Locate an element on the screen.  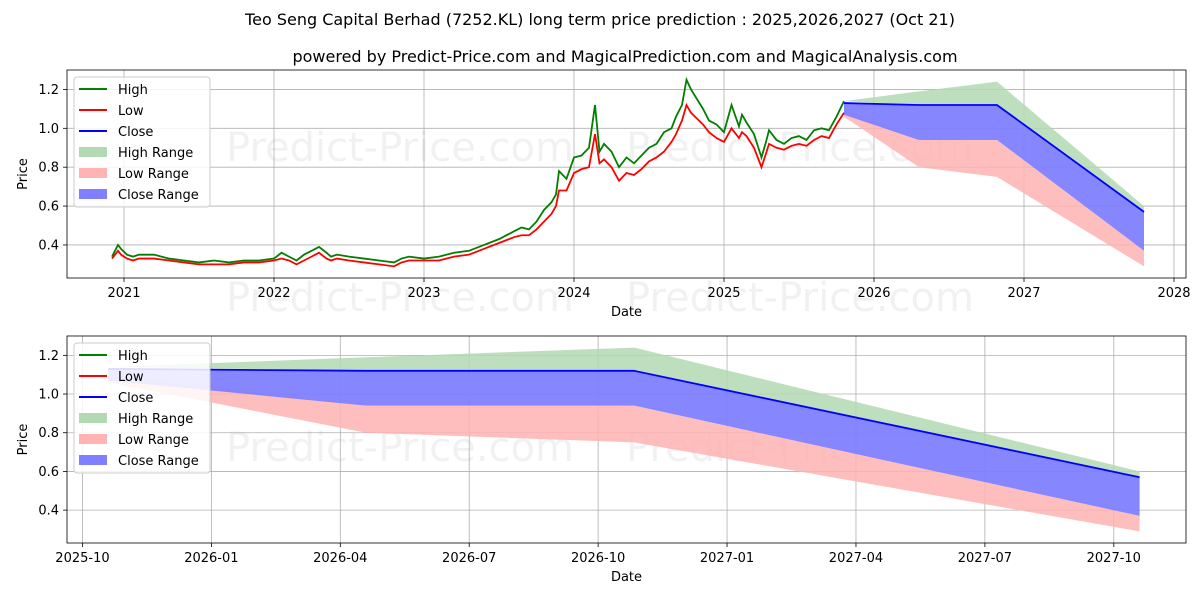
x-tick-label: 2027-07 is located at coordinates (985, 558).